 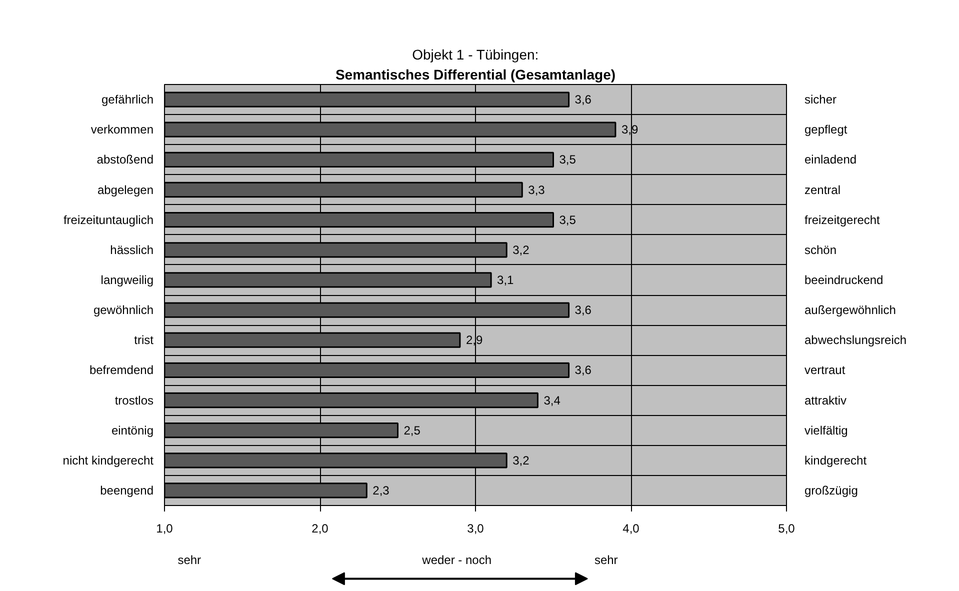 What do you see at coordinates (125, 159) in the screenshot?
I see `y-tick-label: abstoßend` at bounding box center [125, 159].